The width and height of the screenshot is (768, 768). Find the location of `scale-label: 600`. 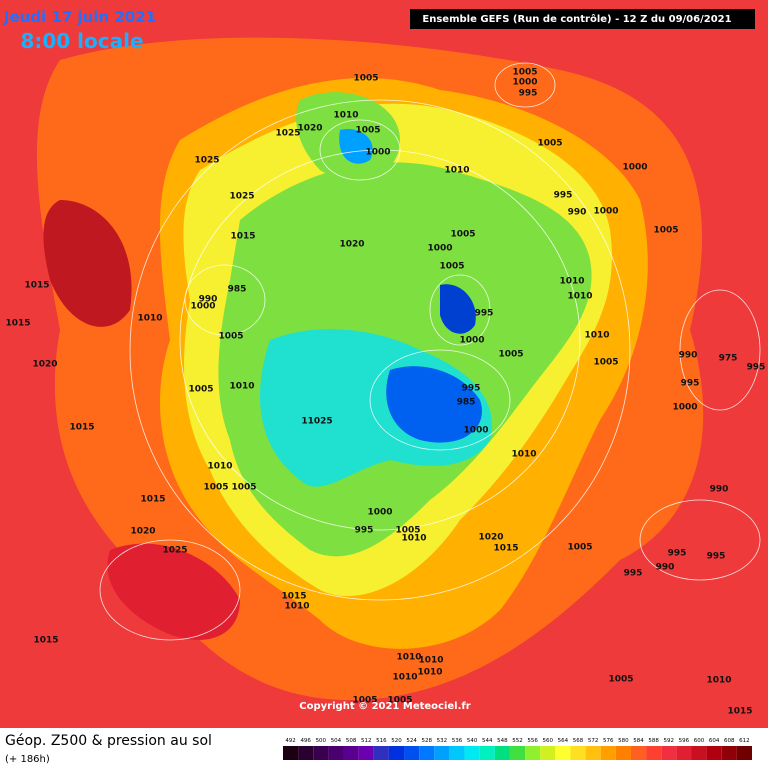

scale-label: 600 is located at coordinates (699, 741).